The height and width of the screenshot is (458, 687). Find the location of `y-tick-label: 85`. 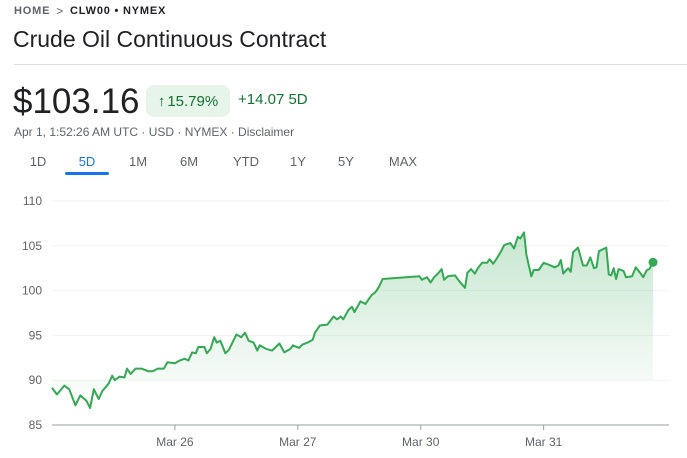

y-tick-label: 85 is located at coordinates (36, 425).